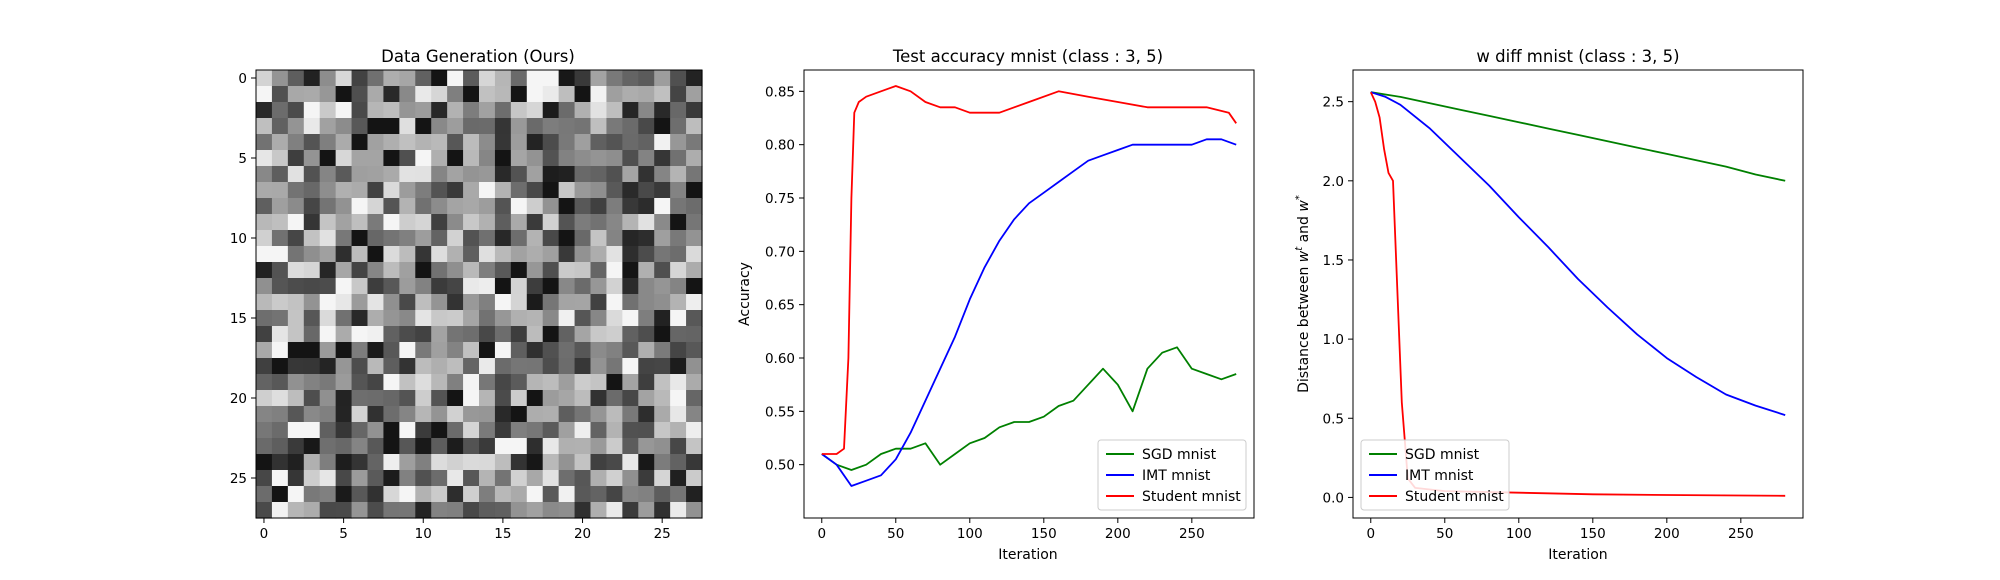  Describe the element at coordinates (1578, 136) in the screenshot. I see `series-line-sgd-mnist` at that location.